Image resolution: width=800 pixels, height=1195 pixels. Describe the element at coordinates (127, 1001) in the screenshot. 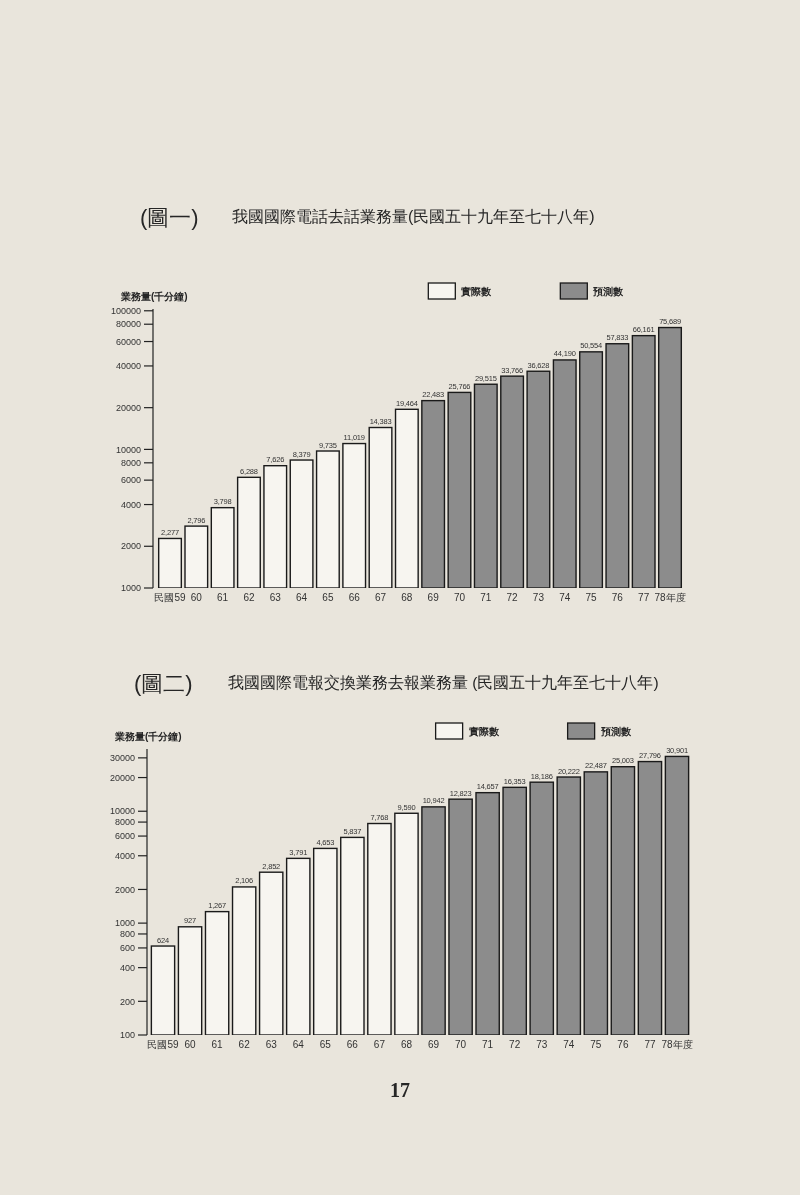

I see `y-tick-label: 200` at that location.